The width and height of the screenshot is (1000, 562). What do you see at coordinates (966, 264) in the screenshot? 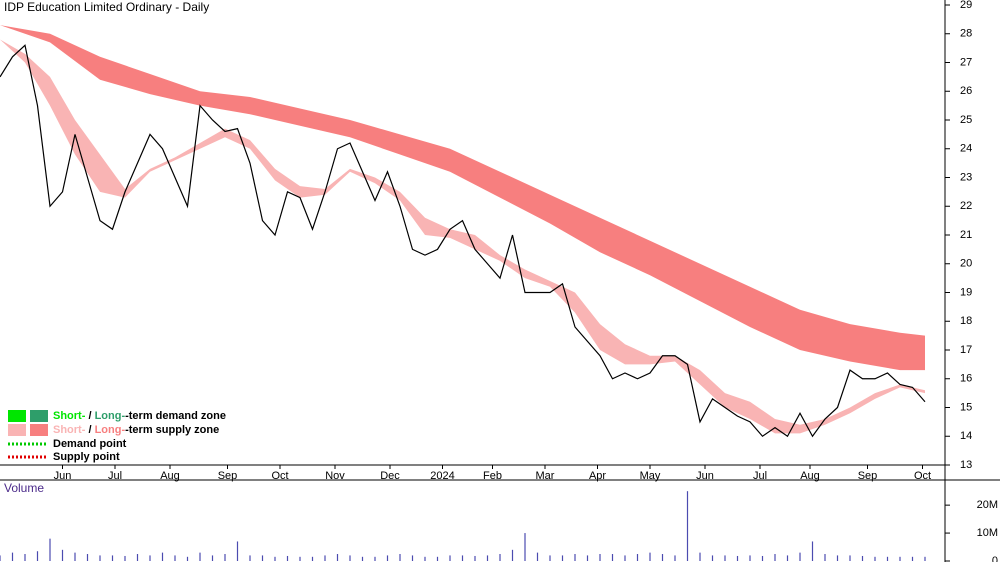
I see `y-tick-label: 20` at bounding box center [966, 264].